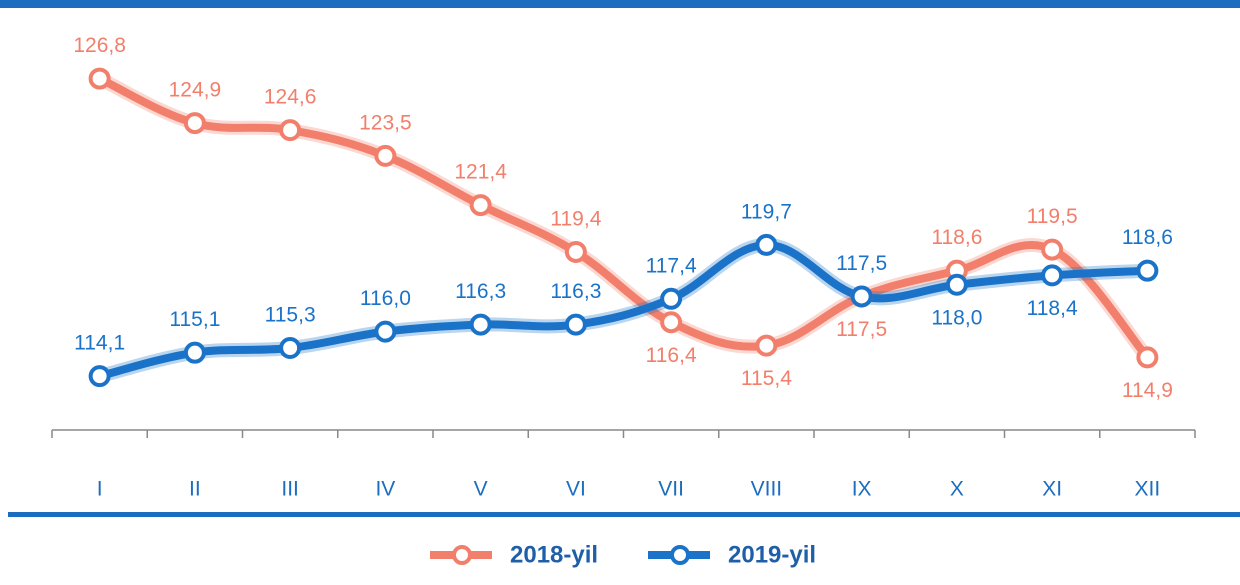 This screenshot has width=1240, height=585. What do you see at coordinates (956, 317) in the screenshot?
I see `data-label: 118,0` at bounding box center [956, 317].